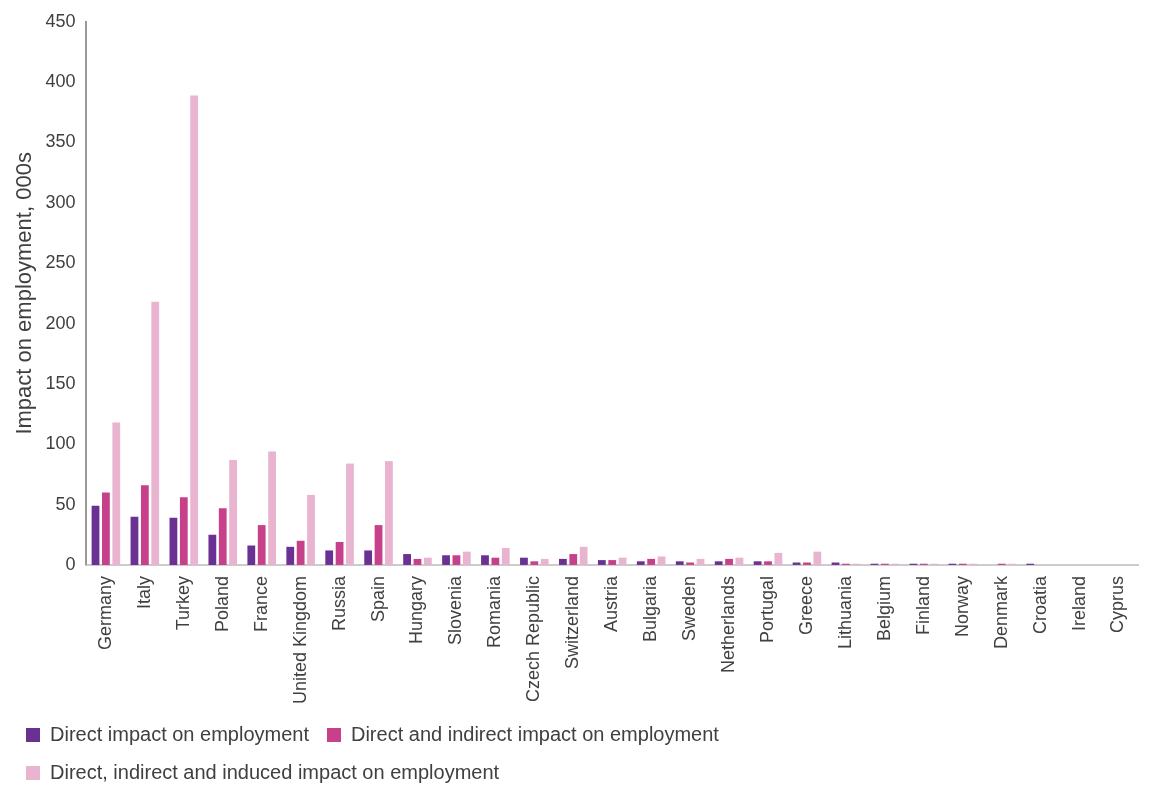  I want to click on x-tick-label: Italy, so click(143, 592).